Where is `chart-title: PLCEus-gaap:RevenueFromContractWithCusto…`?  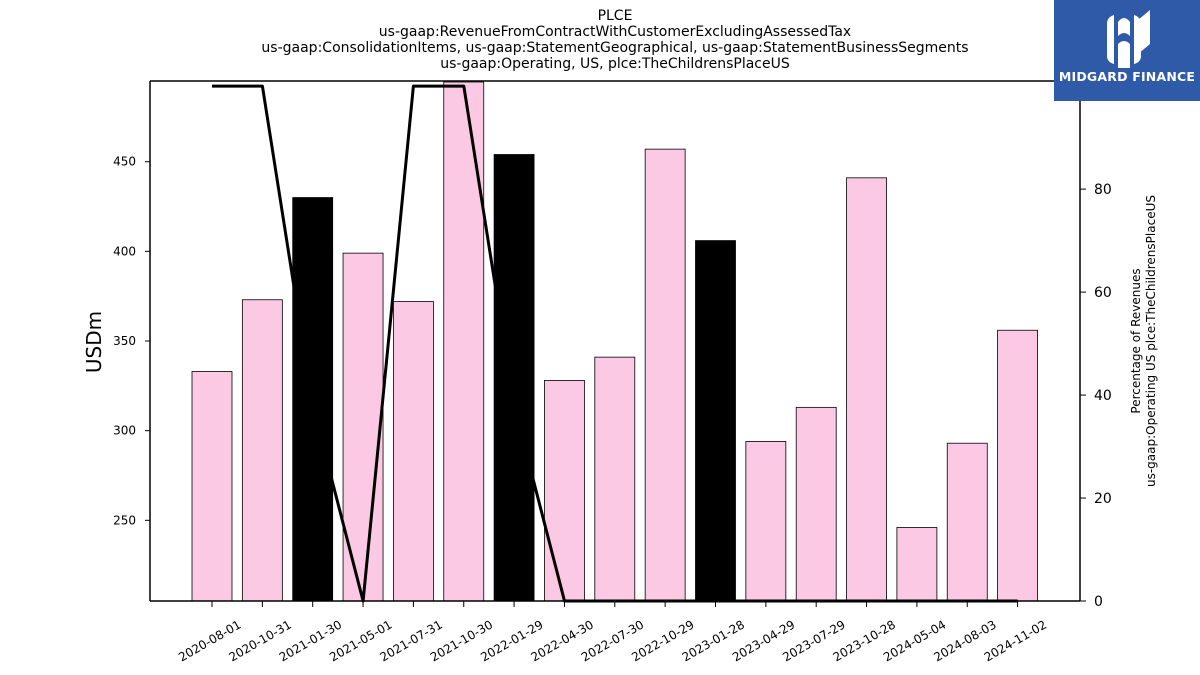 chart-title: PLCEus-gaap:RevenueFromContractWithCusto… is located at coordinates (614, 40).